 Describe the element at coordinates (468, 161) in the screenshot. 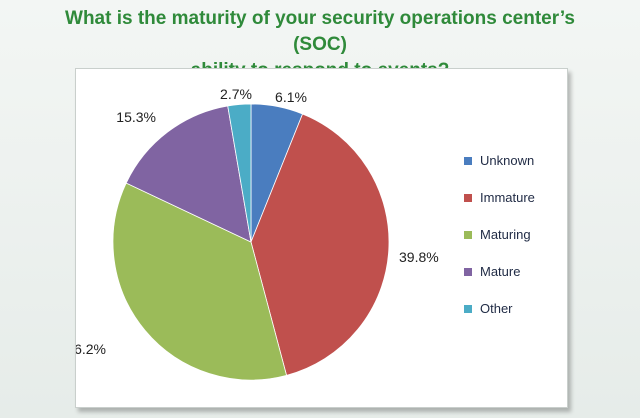

I see `legend-swatch-unknown` at that location.